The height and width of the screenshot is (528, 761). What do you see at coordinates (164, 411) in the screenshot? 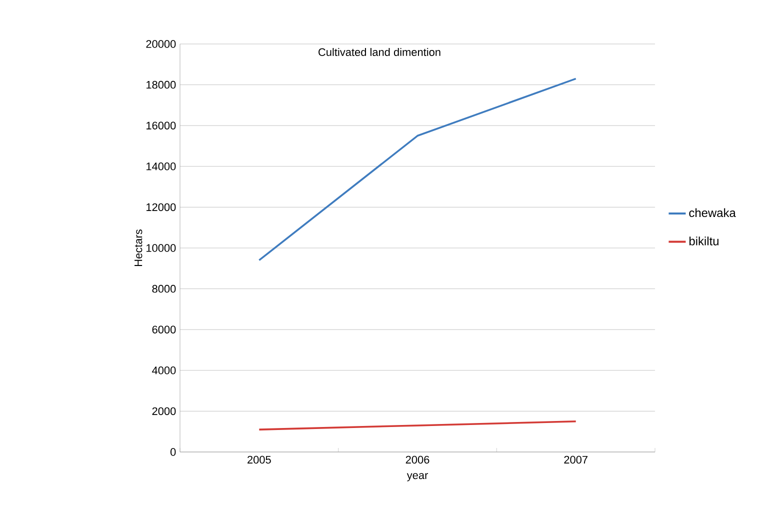
I see `y-tick-label: 2000` at bounding box center [164, 411].